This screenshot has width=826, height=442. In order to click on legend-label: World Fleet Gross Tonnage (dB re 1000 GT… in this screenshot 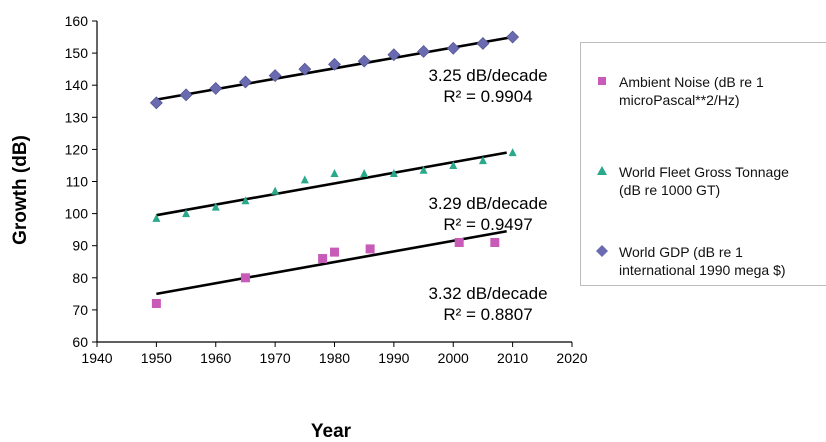, I will do `click(704, 181)`.